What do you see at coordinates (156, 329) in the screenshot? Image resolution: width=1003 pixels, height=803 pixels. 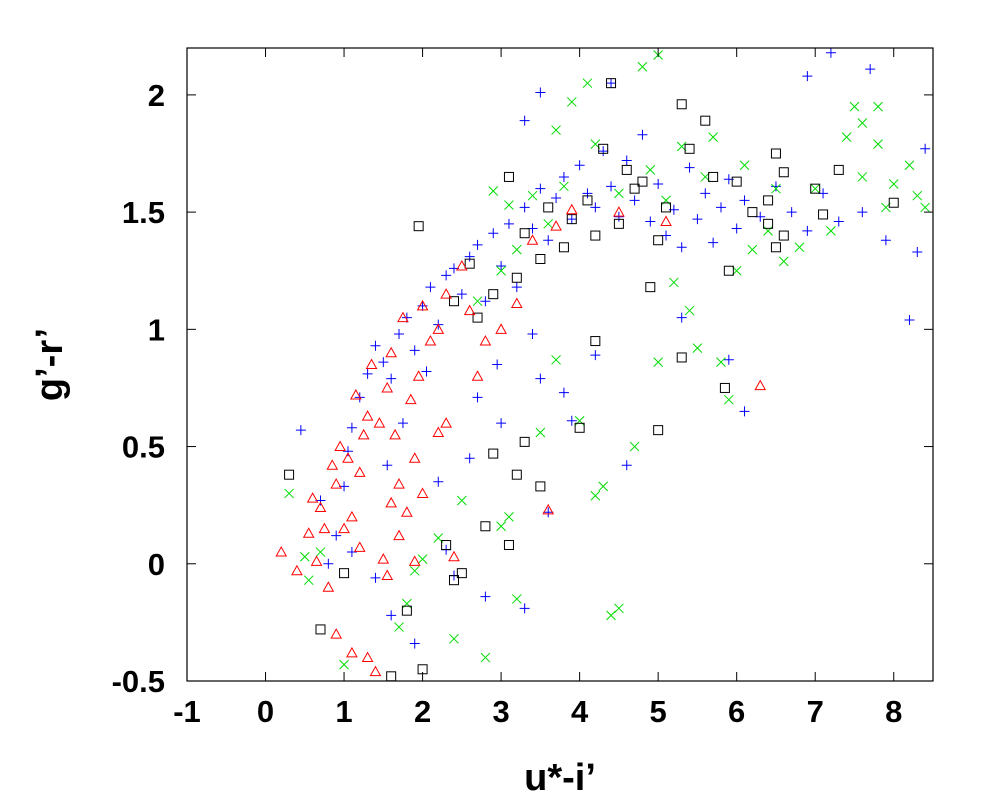 I see `y-tick-label: 1` at bounding box center [156, 329].